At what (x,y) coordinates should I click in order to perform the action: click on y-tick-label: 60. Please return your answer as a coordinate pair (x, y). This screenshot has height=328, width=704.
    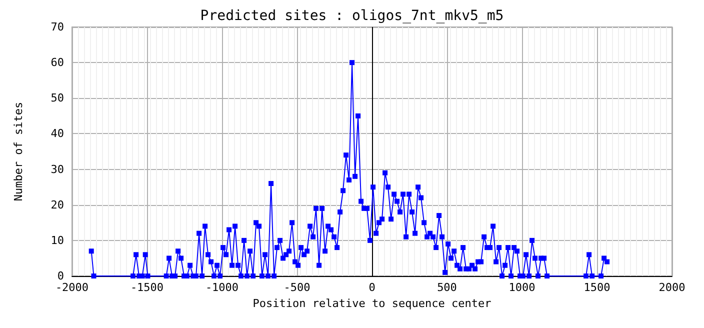
    Looking at the image, I should click on (57, 63).